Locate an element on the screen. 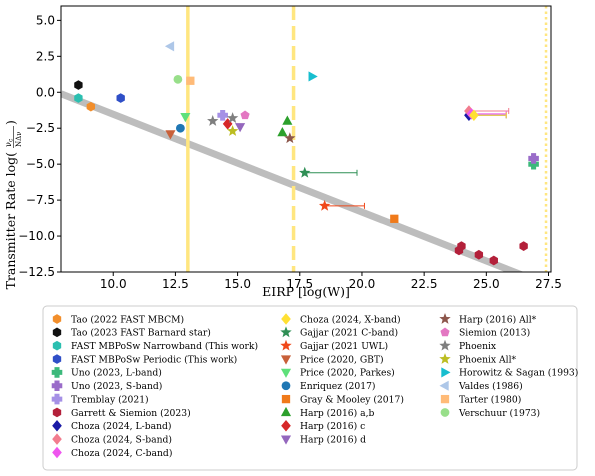 The image size is (595, 476). legend-label: Garrett & Siemion (2023) is located at coordinates (131, 413).